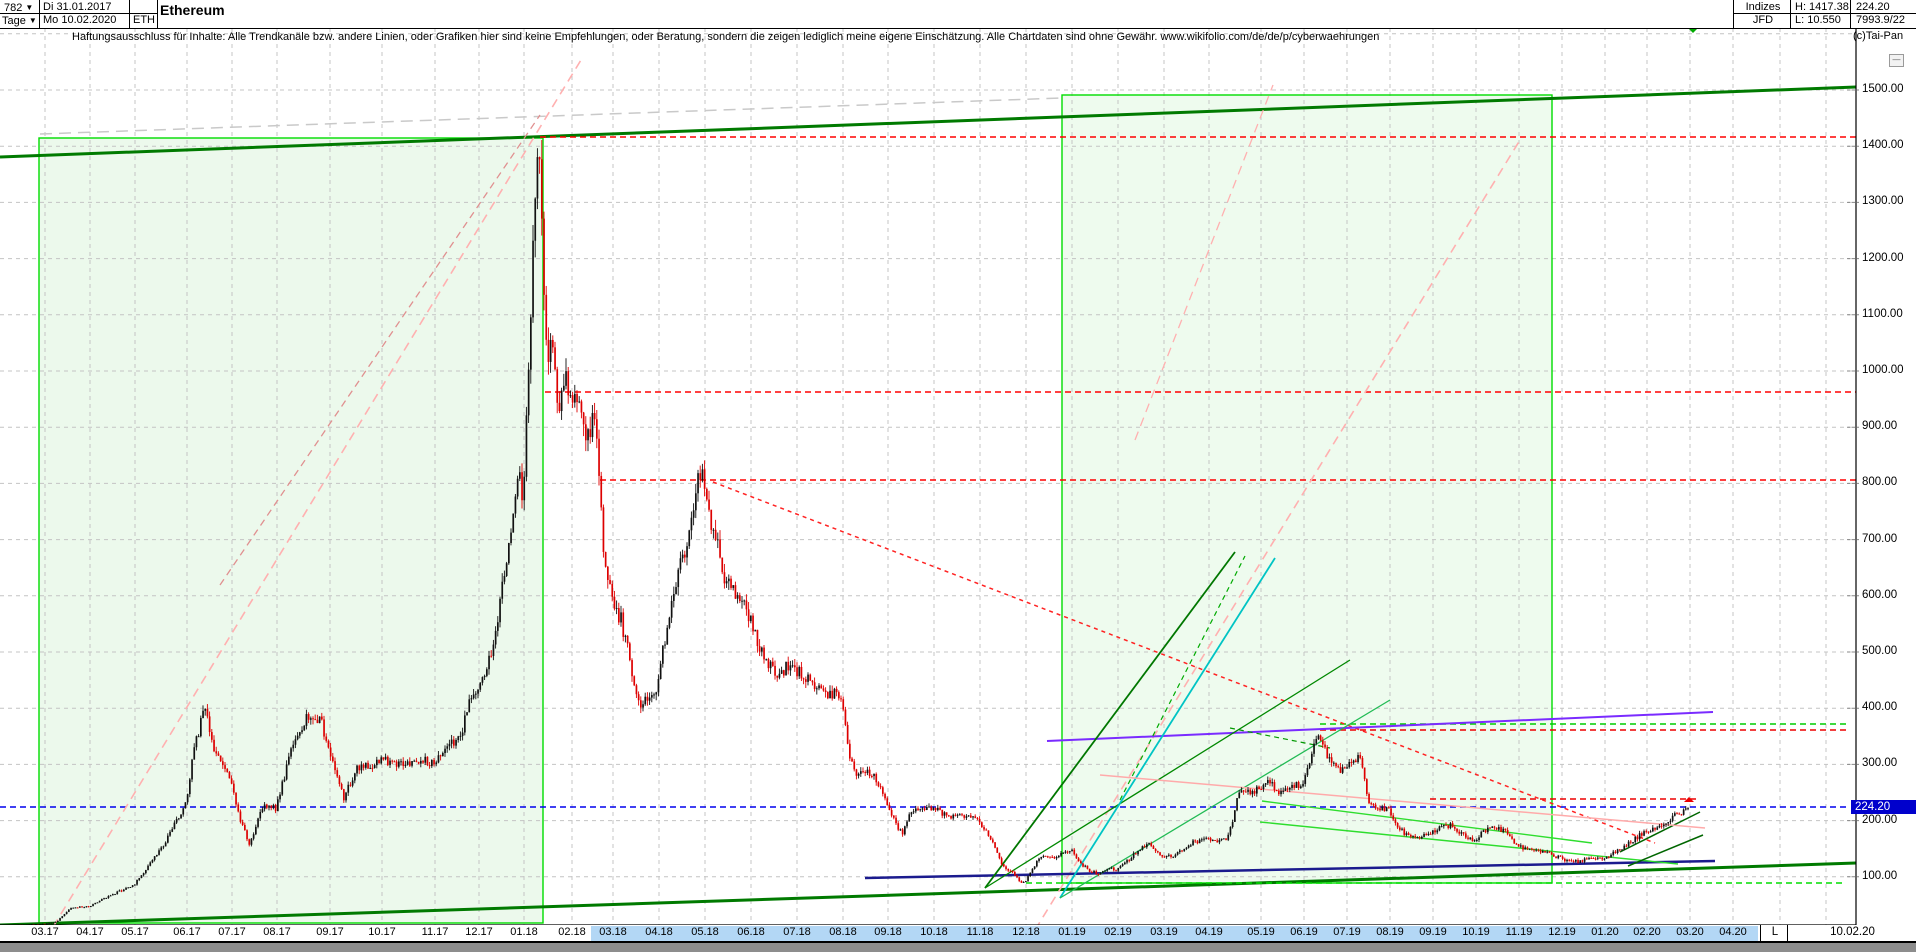 Image resolution: width=1916 pixels, height=952 pixels. What do you see at coordinates (1880, 707) in the screenshot?
I see `price-axis-label: 400.00` at bounding box center [1880, 707].